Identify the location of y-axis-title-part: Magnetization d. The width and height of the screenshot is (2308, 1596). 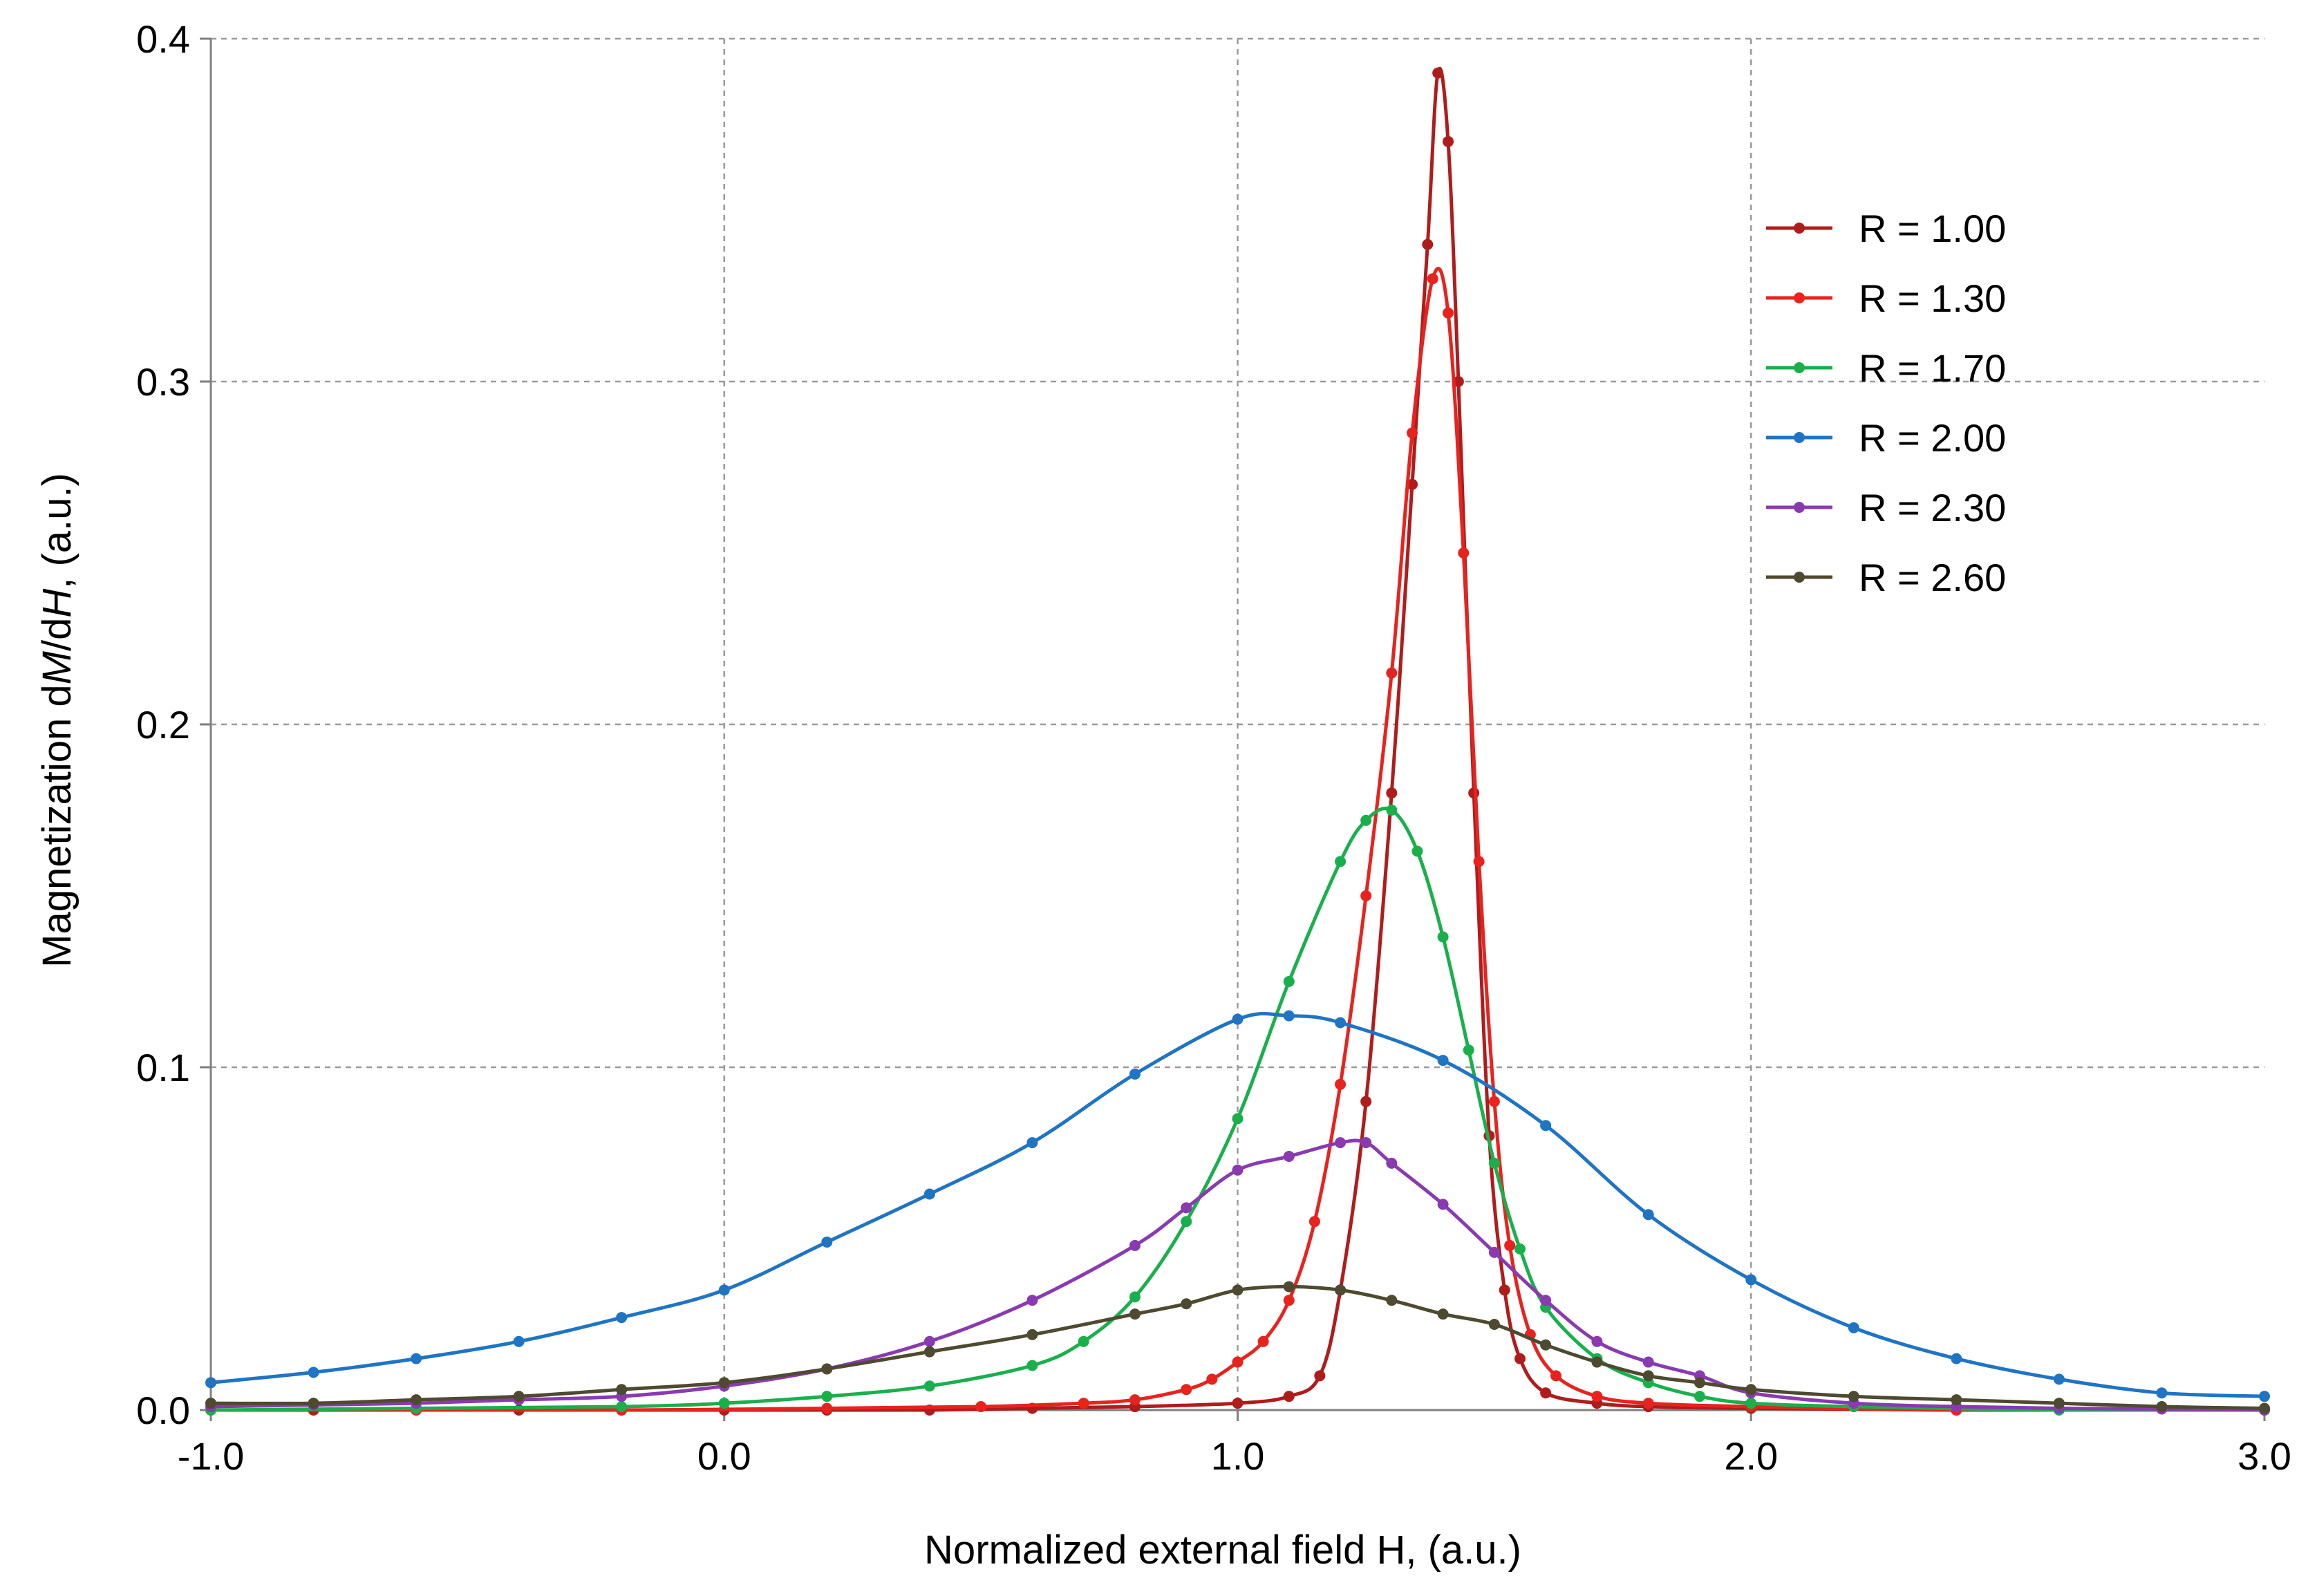
(57, 826).